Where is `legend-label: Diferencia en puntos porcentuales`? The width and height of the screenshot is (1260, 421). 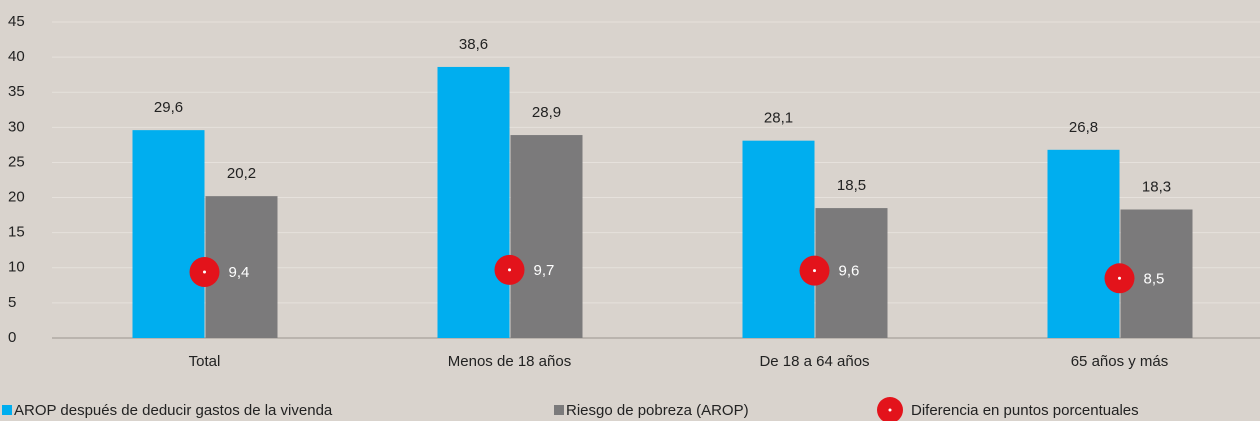
legend-label: Diferencia en puntos porcentuales is located at coordinates (1025, 410).